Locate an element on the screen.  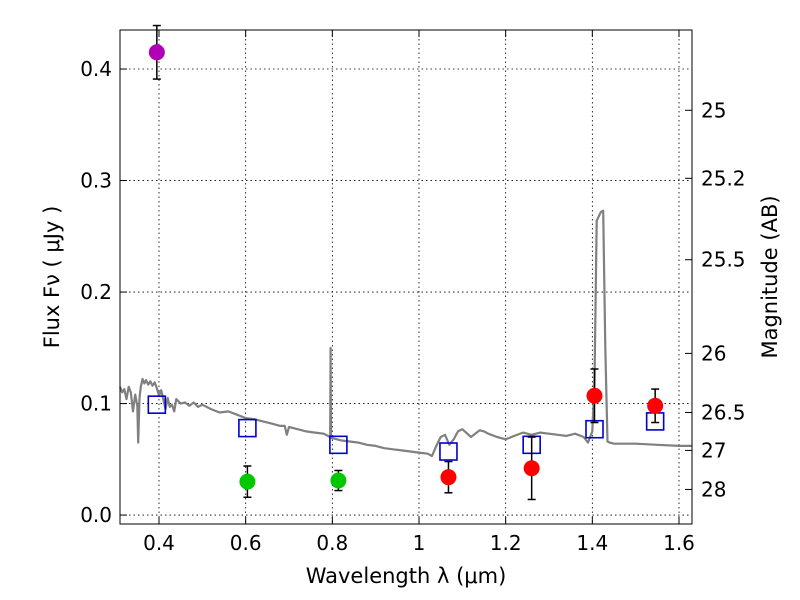
right-y-tick-label: 26.5 is located at coordinates (723, 412).